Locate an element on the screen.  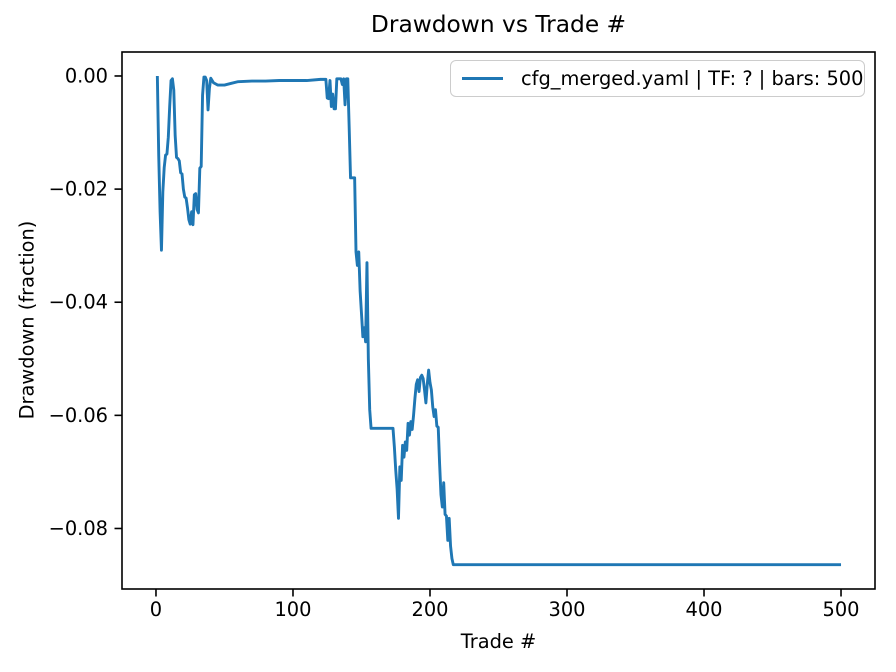
x-tick-label: 100 is located at coordinates (292, 609).